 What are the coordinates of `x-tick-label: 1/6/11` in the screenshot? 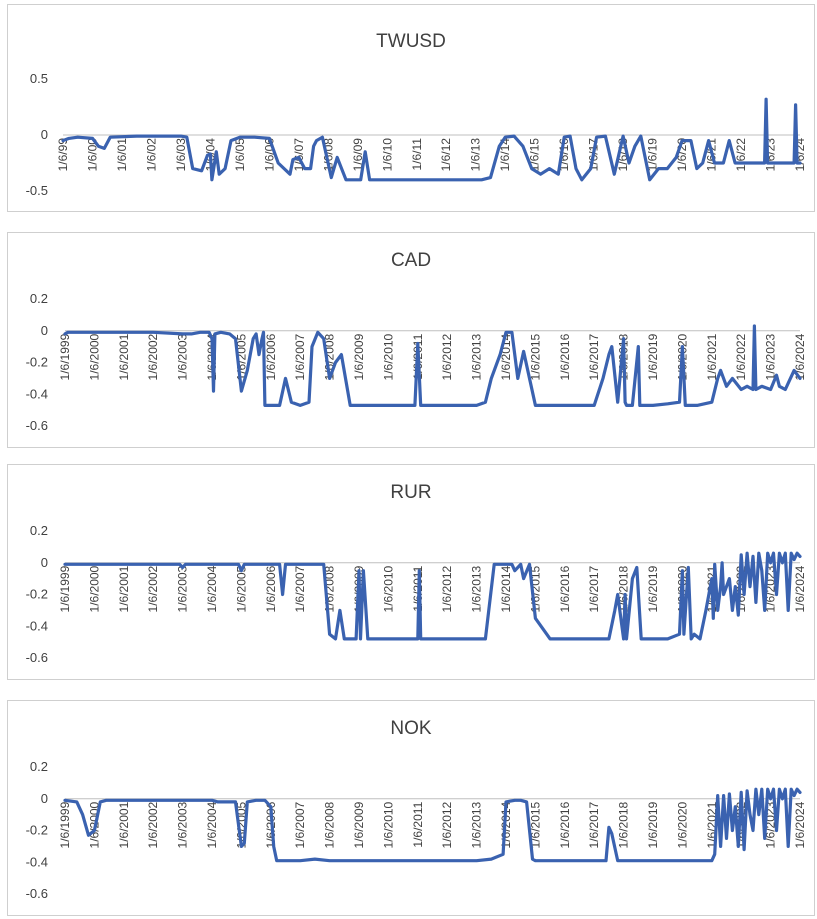 It's located at (417, 154).